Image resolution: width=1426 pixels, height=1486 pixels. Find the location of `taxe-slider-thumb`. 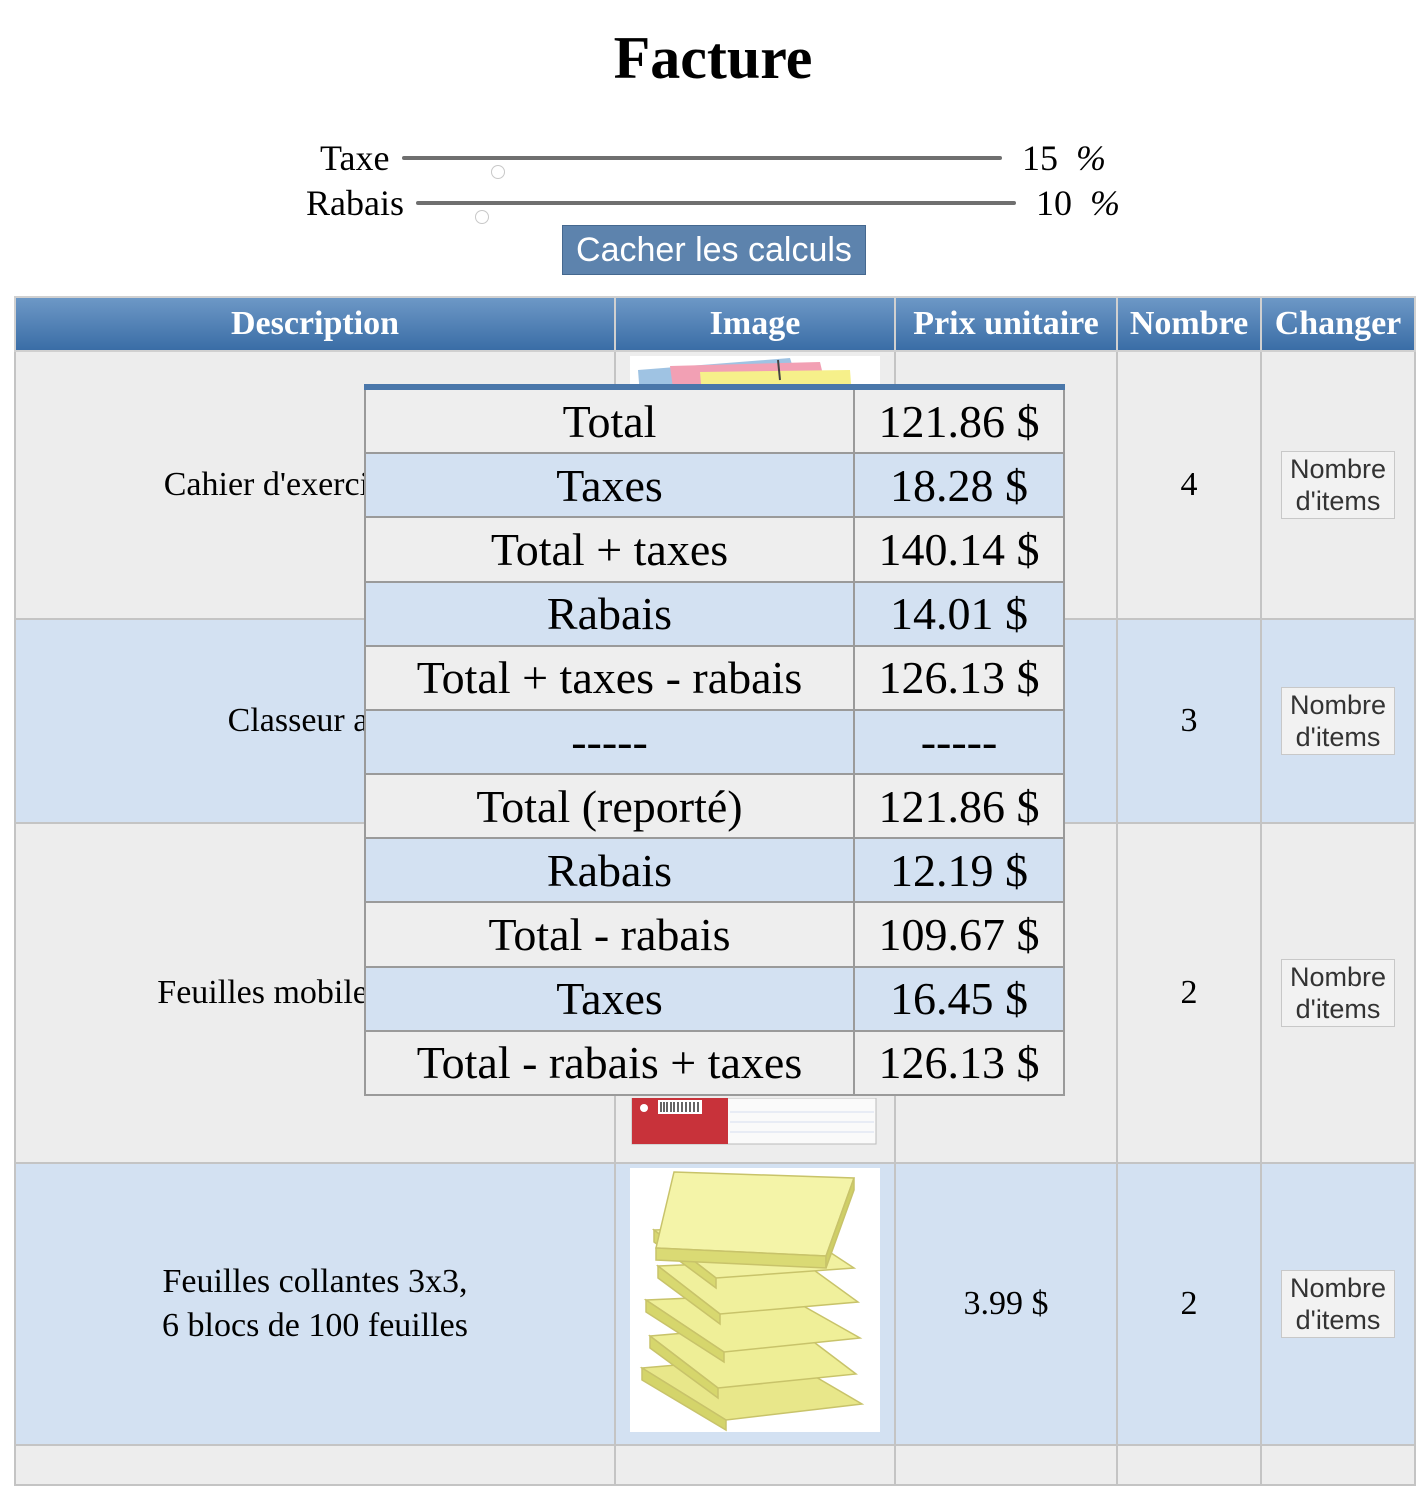

taxe-slider-thumb is located at coordinates (498, 172).